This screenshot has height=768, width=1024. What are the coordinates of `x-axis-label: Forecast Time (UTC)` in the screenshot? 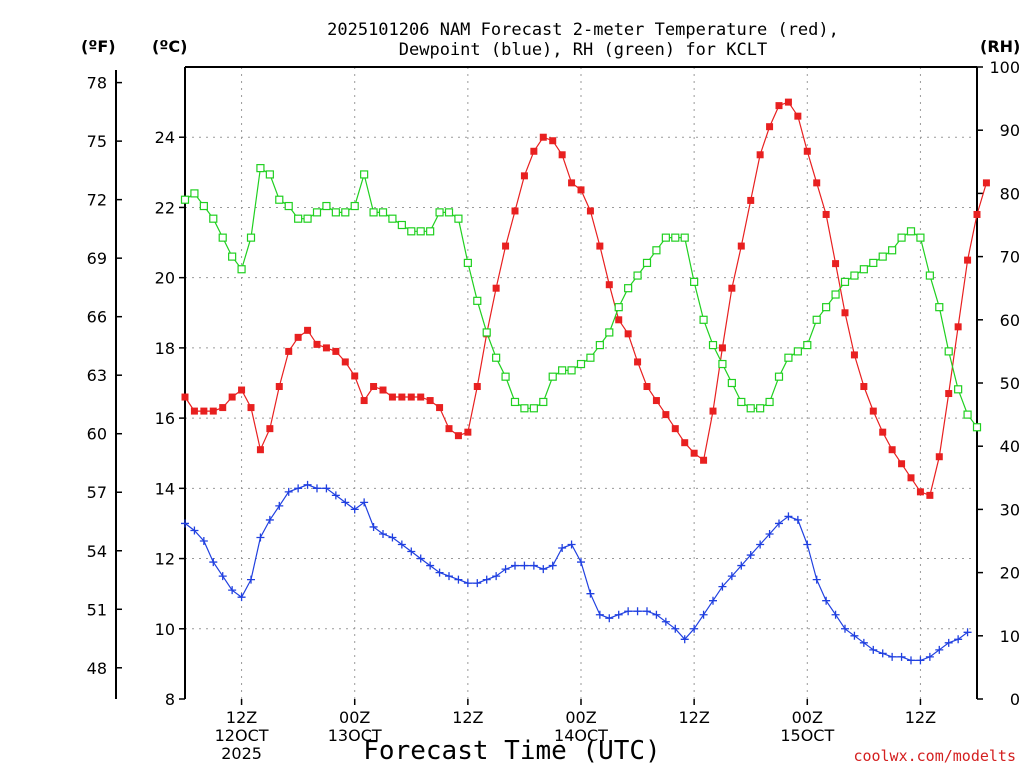 It's located at (511, 751).